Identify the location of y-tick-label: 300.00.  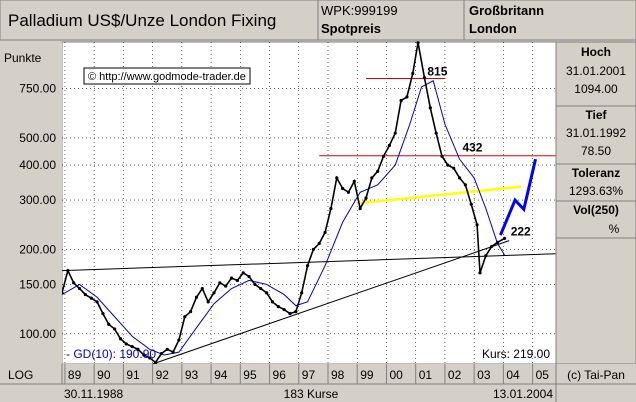
(37, 200).